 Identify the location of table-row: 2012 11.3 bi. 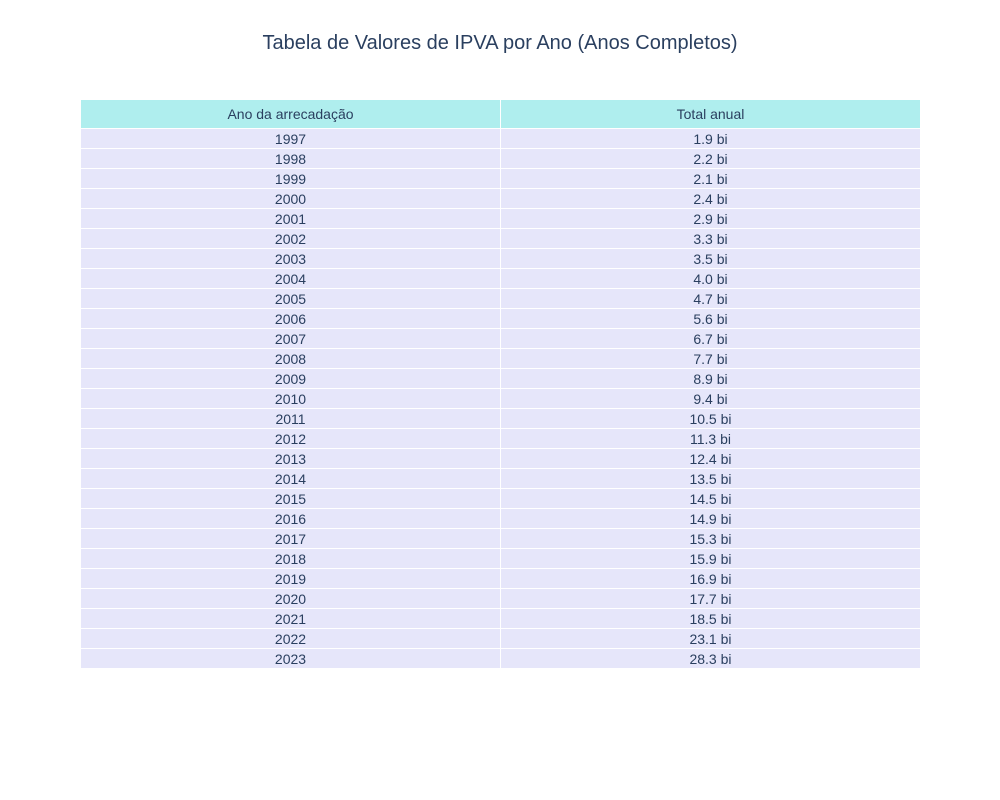
(500, 438).